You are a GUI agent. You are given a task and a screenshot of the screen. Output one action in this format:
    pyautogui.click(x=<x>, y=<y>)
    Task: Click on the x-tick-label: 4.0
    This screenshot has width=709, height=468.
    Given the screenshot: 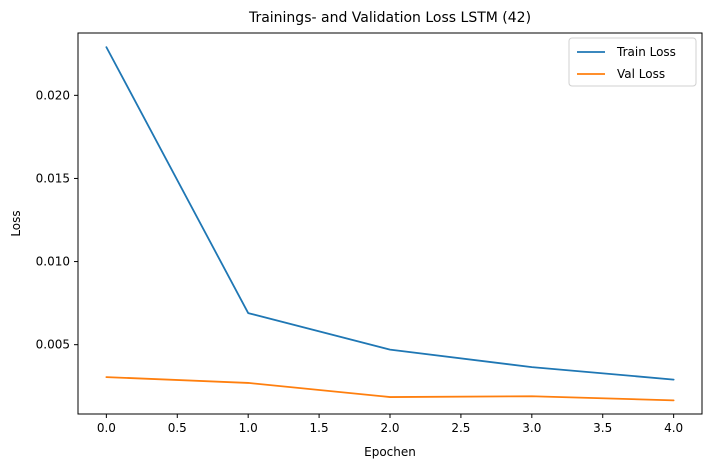 What is the action you would take?
    pyautogui.click(x=673, y=428)
    